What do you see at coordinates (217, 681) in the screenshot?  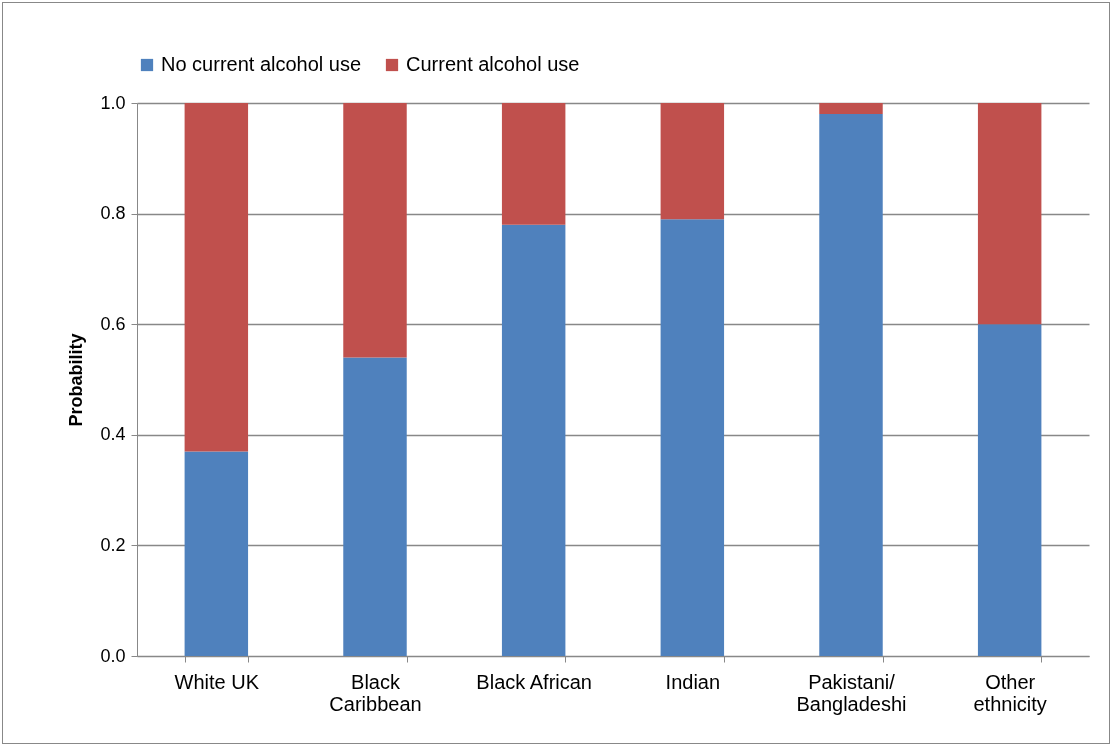 I see `x-tick-label: White UK` at bounding box center [217, 681].